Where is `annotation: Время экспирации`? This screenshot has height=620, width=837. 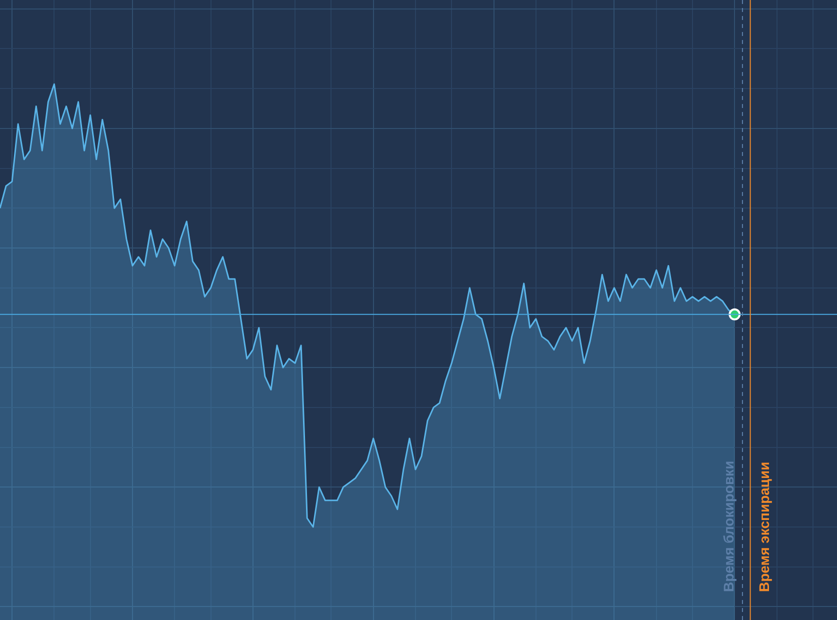
annotation: Время экспирации is located at coordinates (764, 527).